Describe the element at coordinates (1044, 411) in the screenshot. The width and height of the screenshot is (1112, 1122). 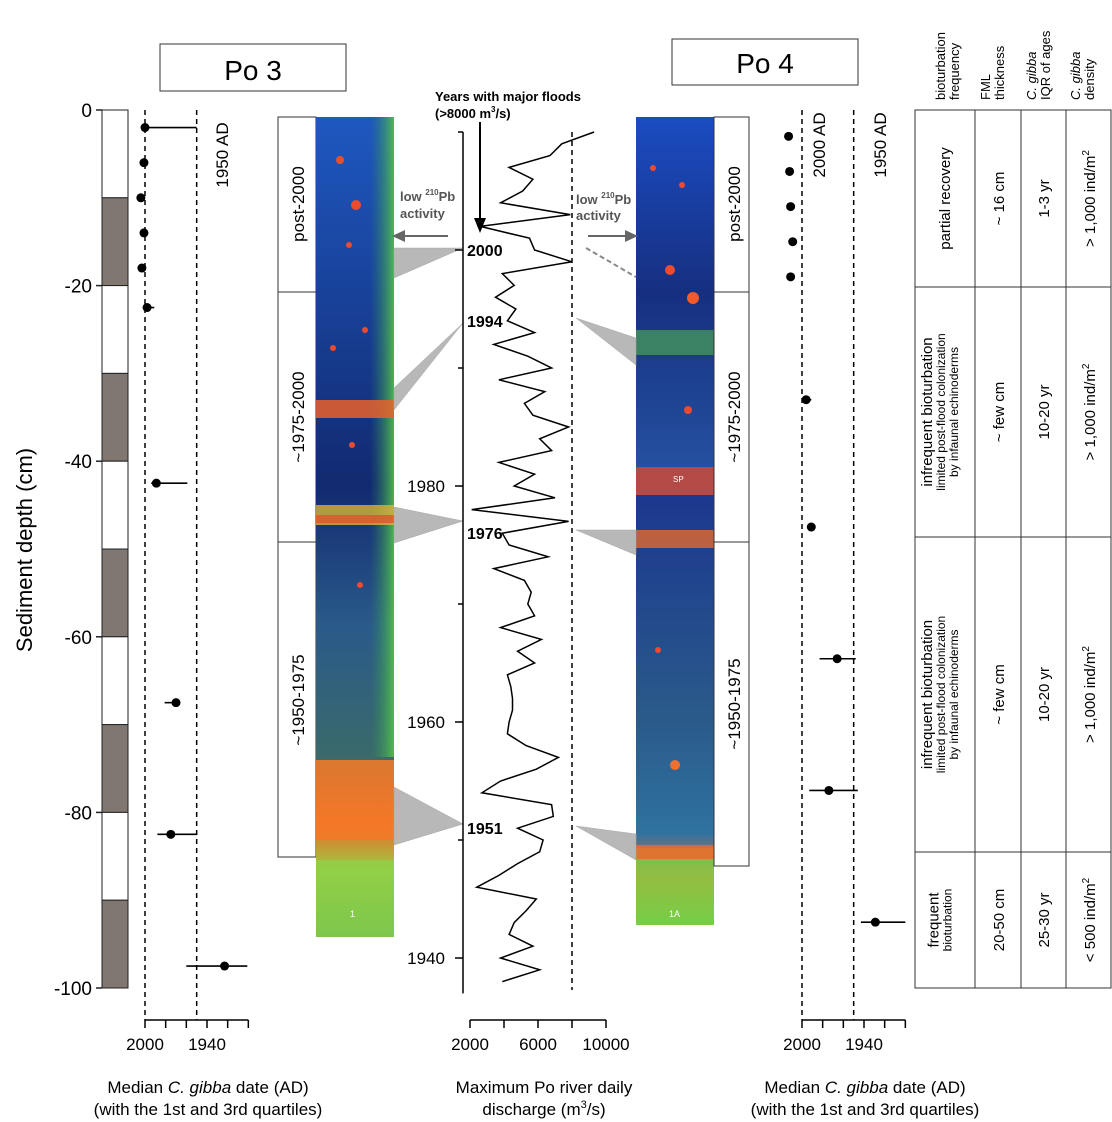
I see `table-cell-iqr: 10-20 yr` at that location.